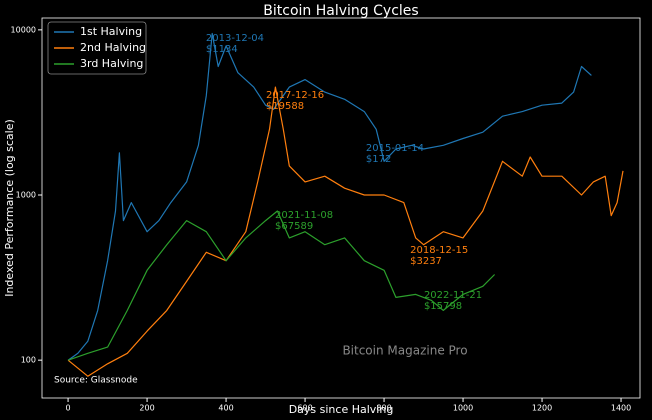  Describe the element at coordinates (26, 195) in the screenshot. I see `y-tick-label: 1000` at that location.